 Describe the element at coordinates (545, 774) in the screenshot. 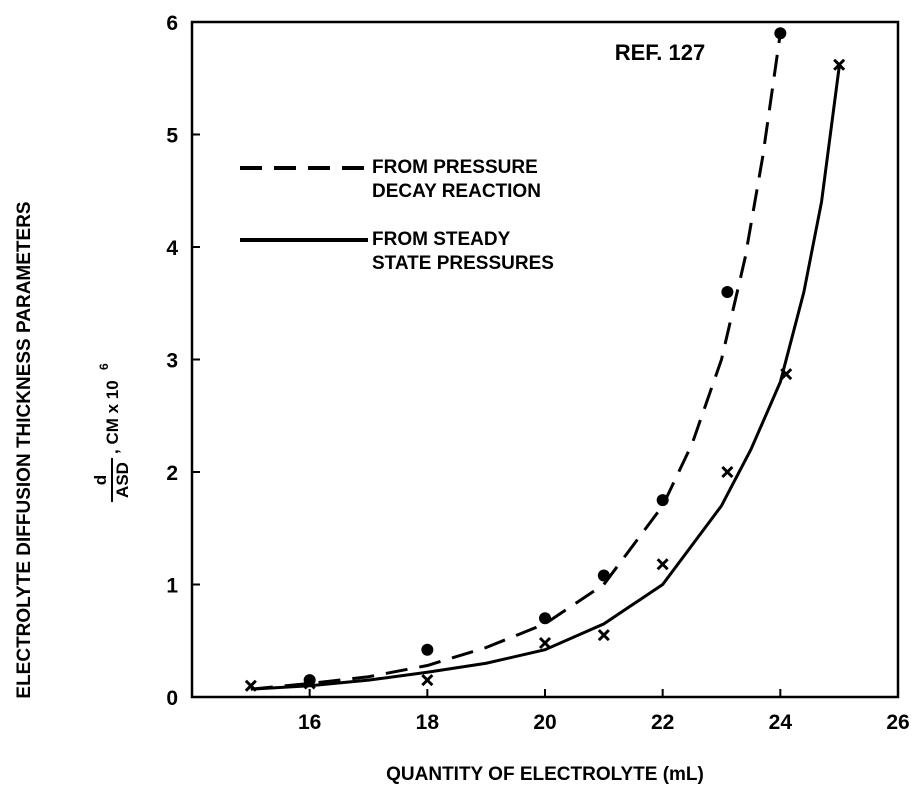

I see `x-axis-label: QUANTITY OF ELECTROLYTE (mL)` at that location.